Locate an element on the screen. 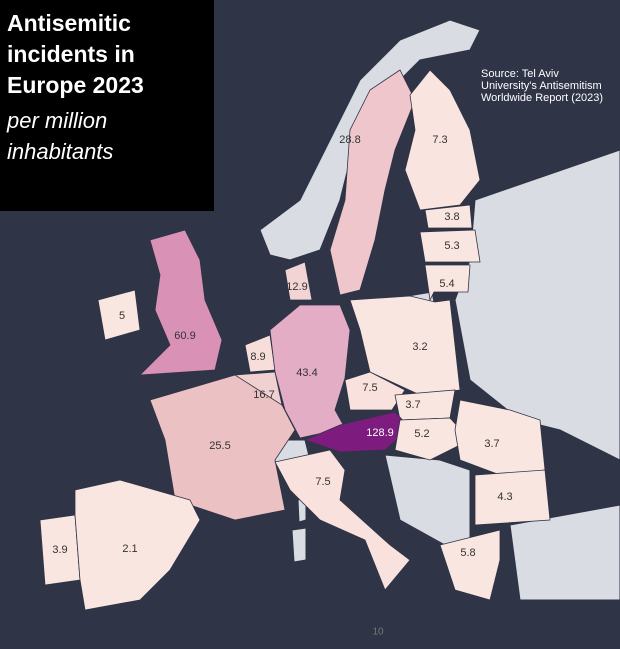 Image resolution: width=620 pixels, height=649 pixels. sardinia is located at coordinates (299, 545).